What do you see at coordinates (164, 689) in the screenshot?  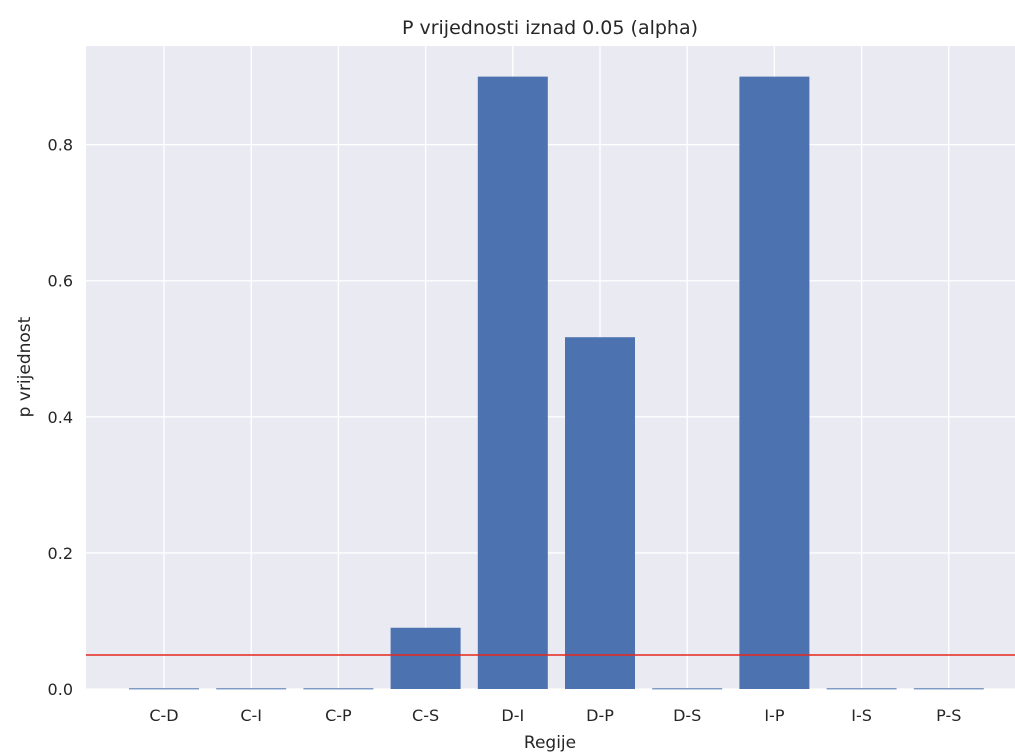 I see `bar-C-D` at bounding box center [164, 689].